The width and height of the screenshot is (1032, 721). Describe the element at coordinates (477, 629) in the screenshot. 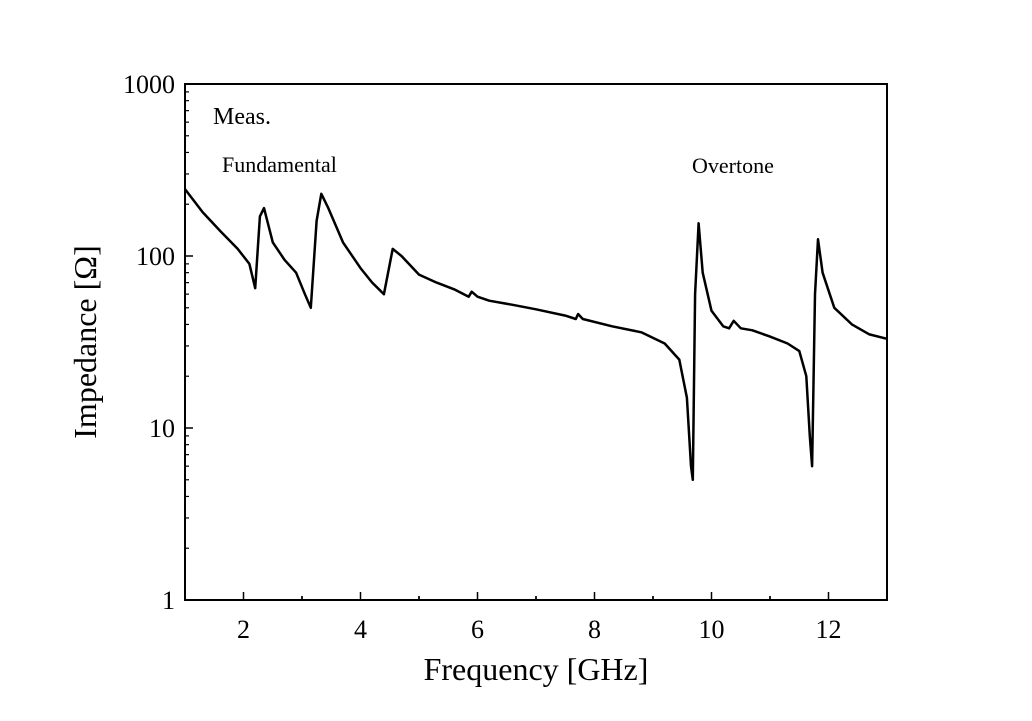

I see `x-tick-label: 6` at that location.